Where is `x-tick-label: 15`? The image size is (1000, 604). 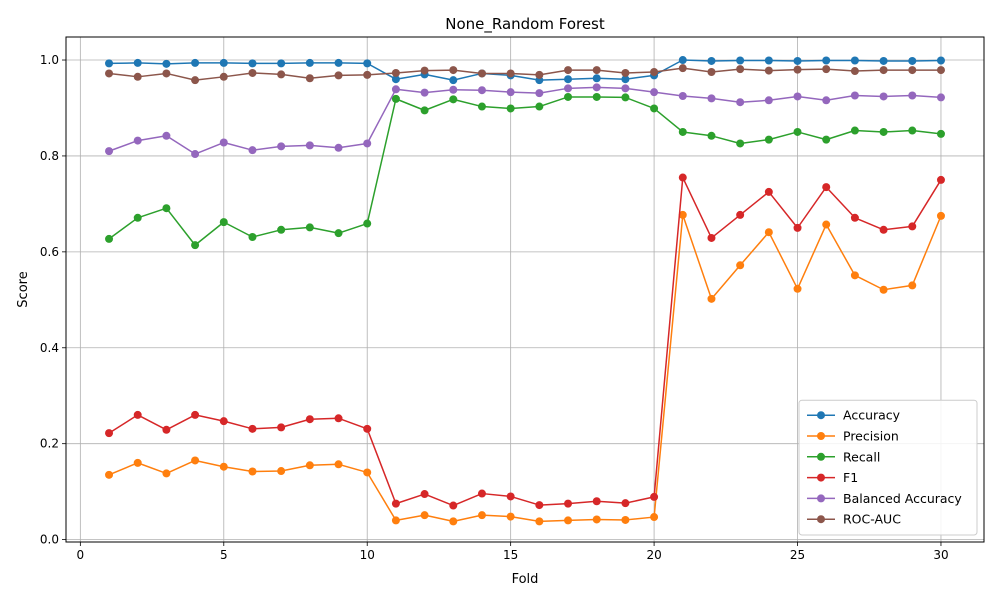 x-tick-label: 15 is located at coordinates (510, 555).